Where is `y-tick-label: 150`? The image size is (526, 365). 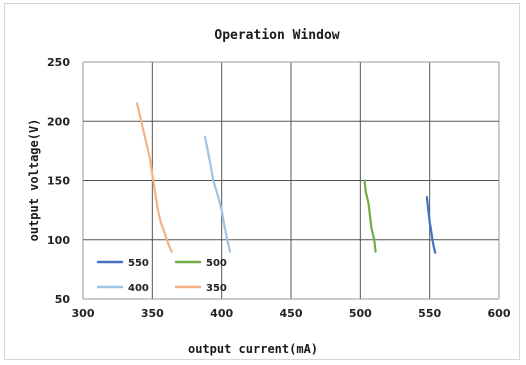 y-tick-label: 150 is located at coordinates (58, 181).